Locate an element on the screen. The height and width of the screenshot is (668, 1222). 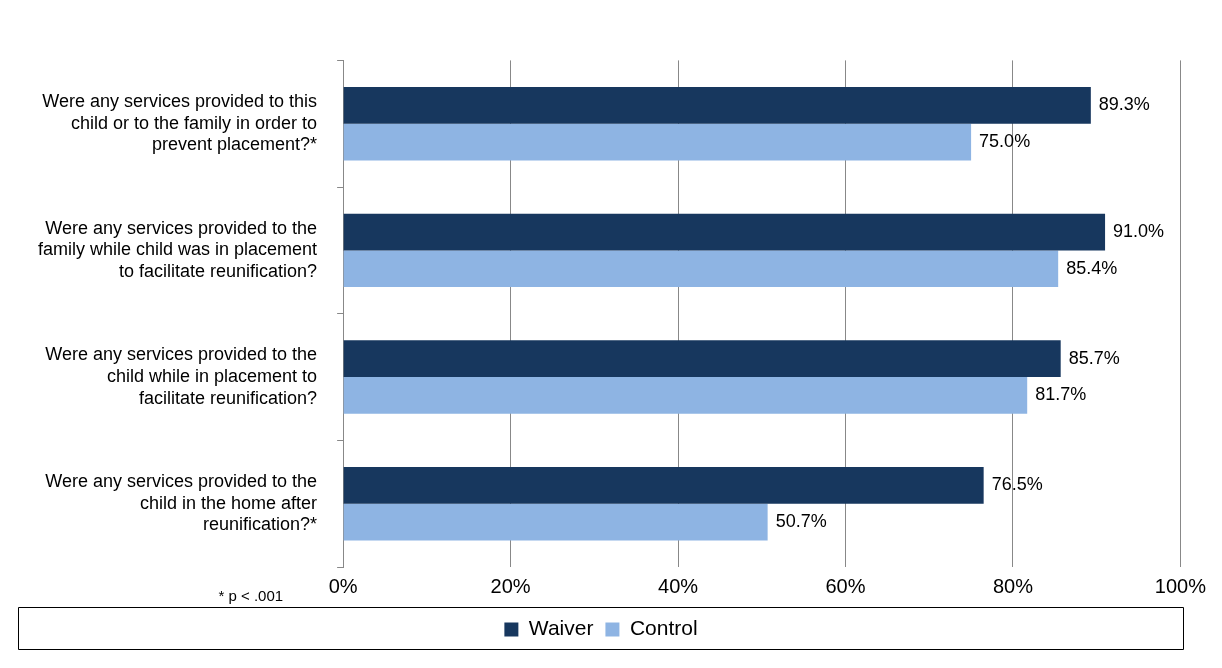
y-tick-label: Were any services provided to the child while in placement to facilitate reunification? is located at coordinates (181, 376).